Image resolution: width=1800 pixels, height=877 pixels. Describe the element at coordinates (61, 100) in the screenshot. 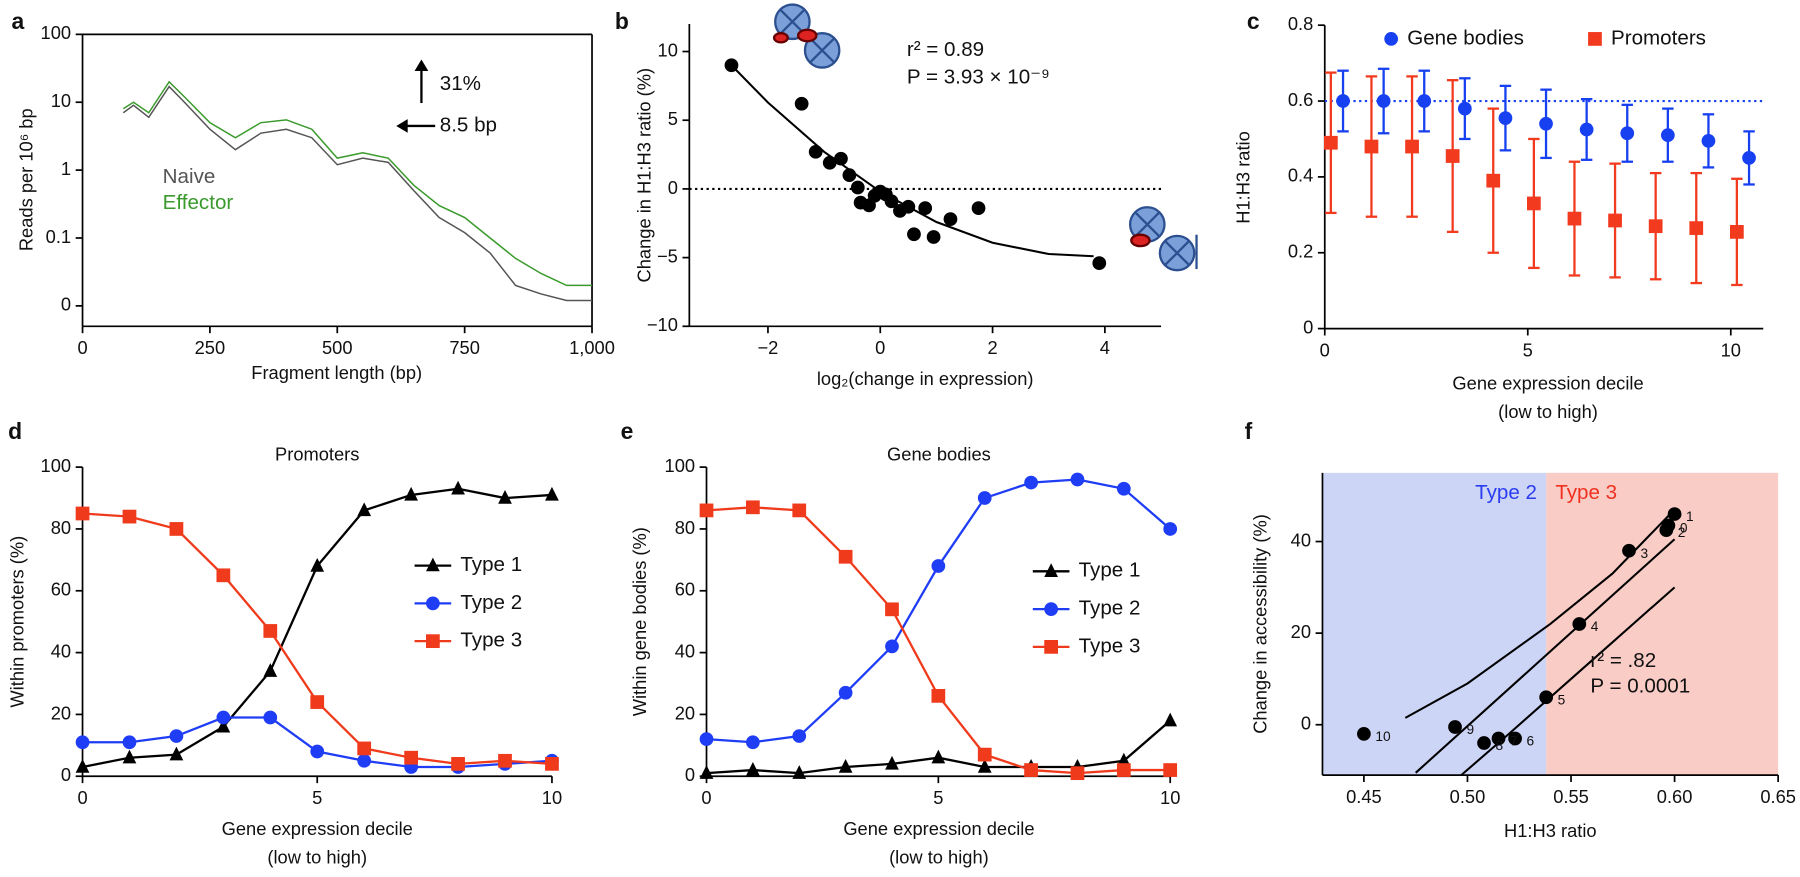

I see `y-tick-label: 10` at that location.